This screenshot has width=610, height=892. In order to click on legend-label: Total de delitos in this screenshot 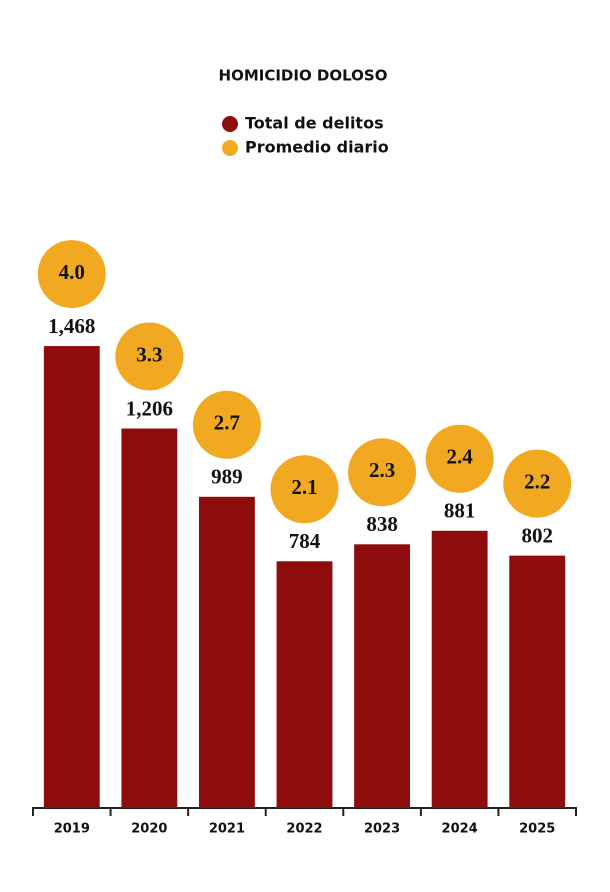, I will do `click(314, 123)`.